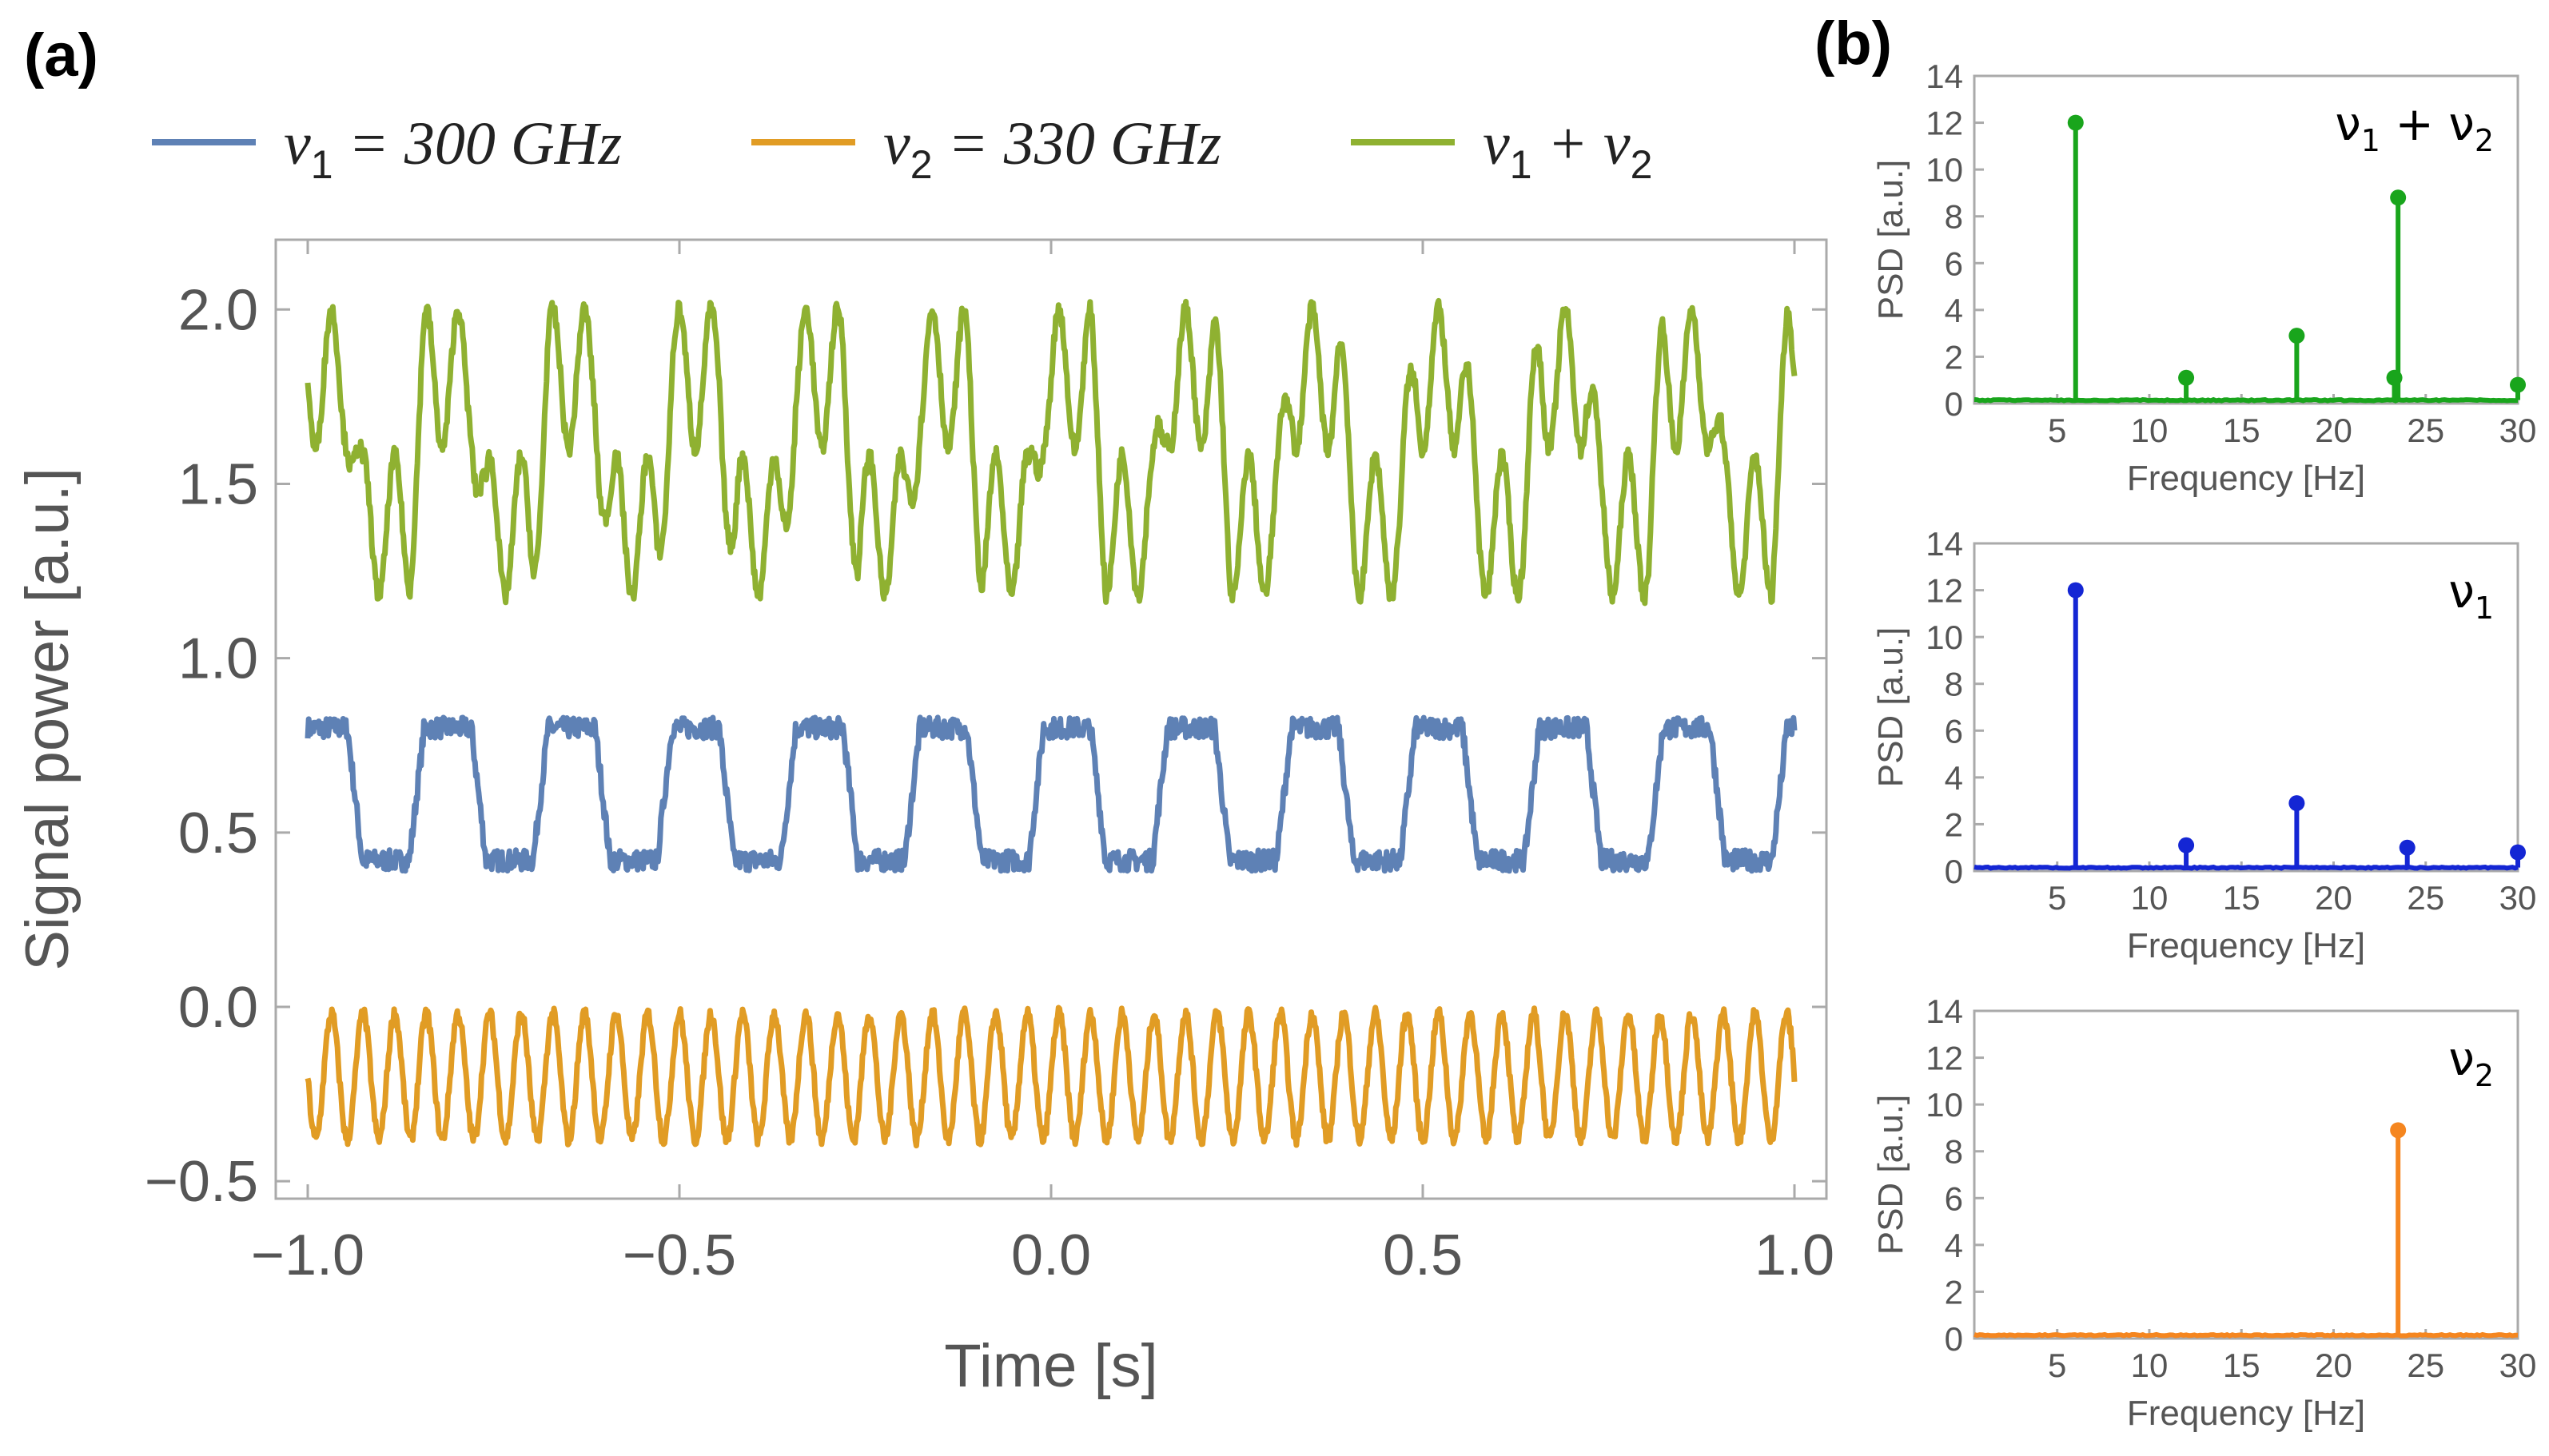 The width and height of the screenshot is (2549, 1456). Describe the element at coordinates (218, 310) in the screenshot. I see `y-tick-label: 2.0` at that location.